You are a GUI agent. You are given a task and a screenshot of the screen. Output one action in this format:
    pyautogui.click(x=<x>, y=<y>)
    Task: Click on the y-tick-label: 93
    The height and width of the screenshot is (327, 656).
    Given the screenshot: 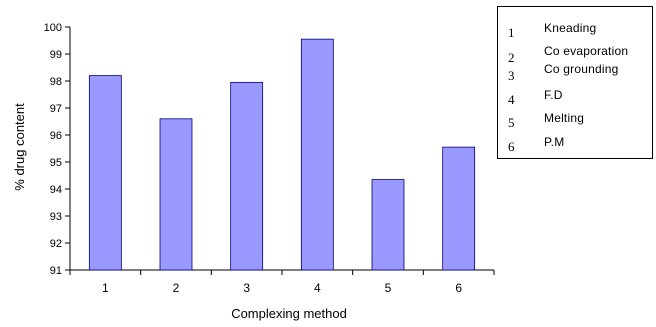 What is the action you would take?
    pyautogui.click(x=56, y=217)
    